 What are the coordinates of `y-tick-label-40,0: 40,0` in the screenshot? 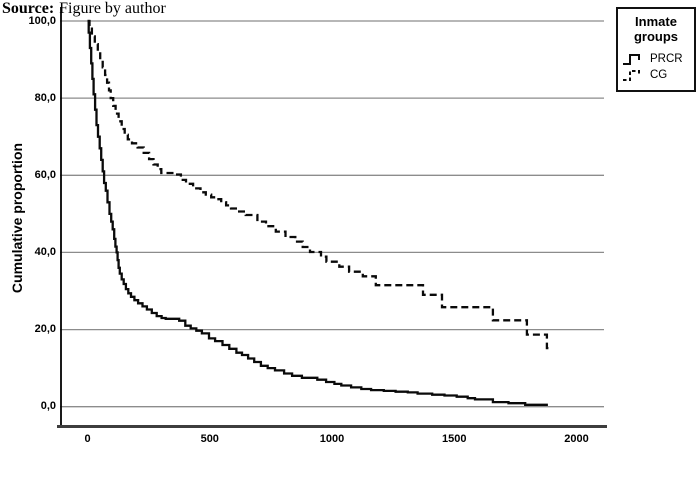 It's located at (45, 251).